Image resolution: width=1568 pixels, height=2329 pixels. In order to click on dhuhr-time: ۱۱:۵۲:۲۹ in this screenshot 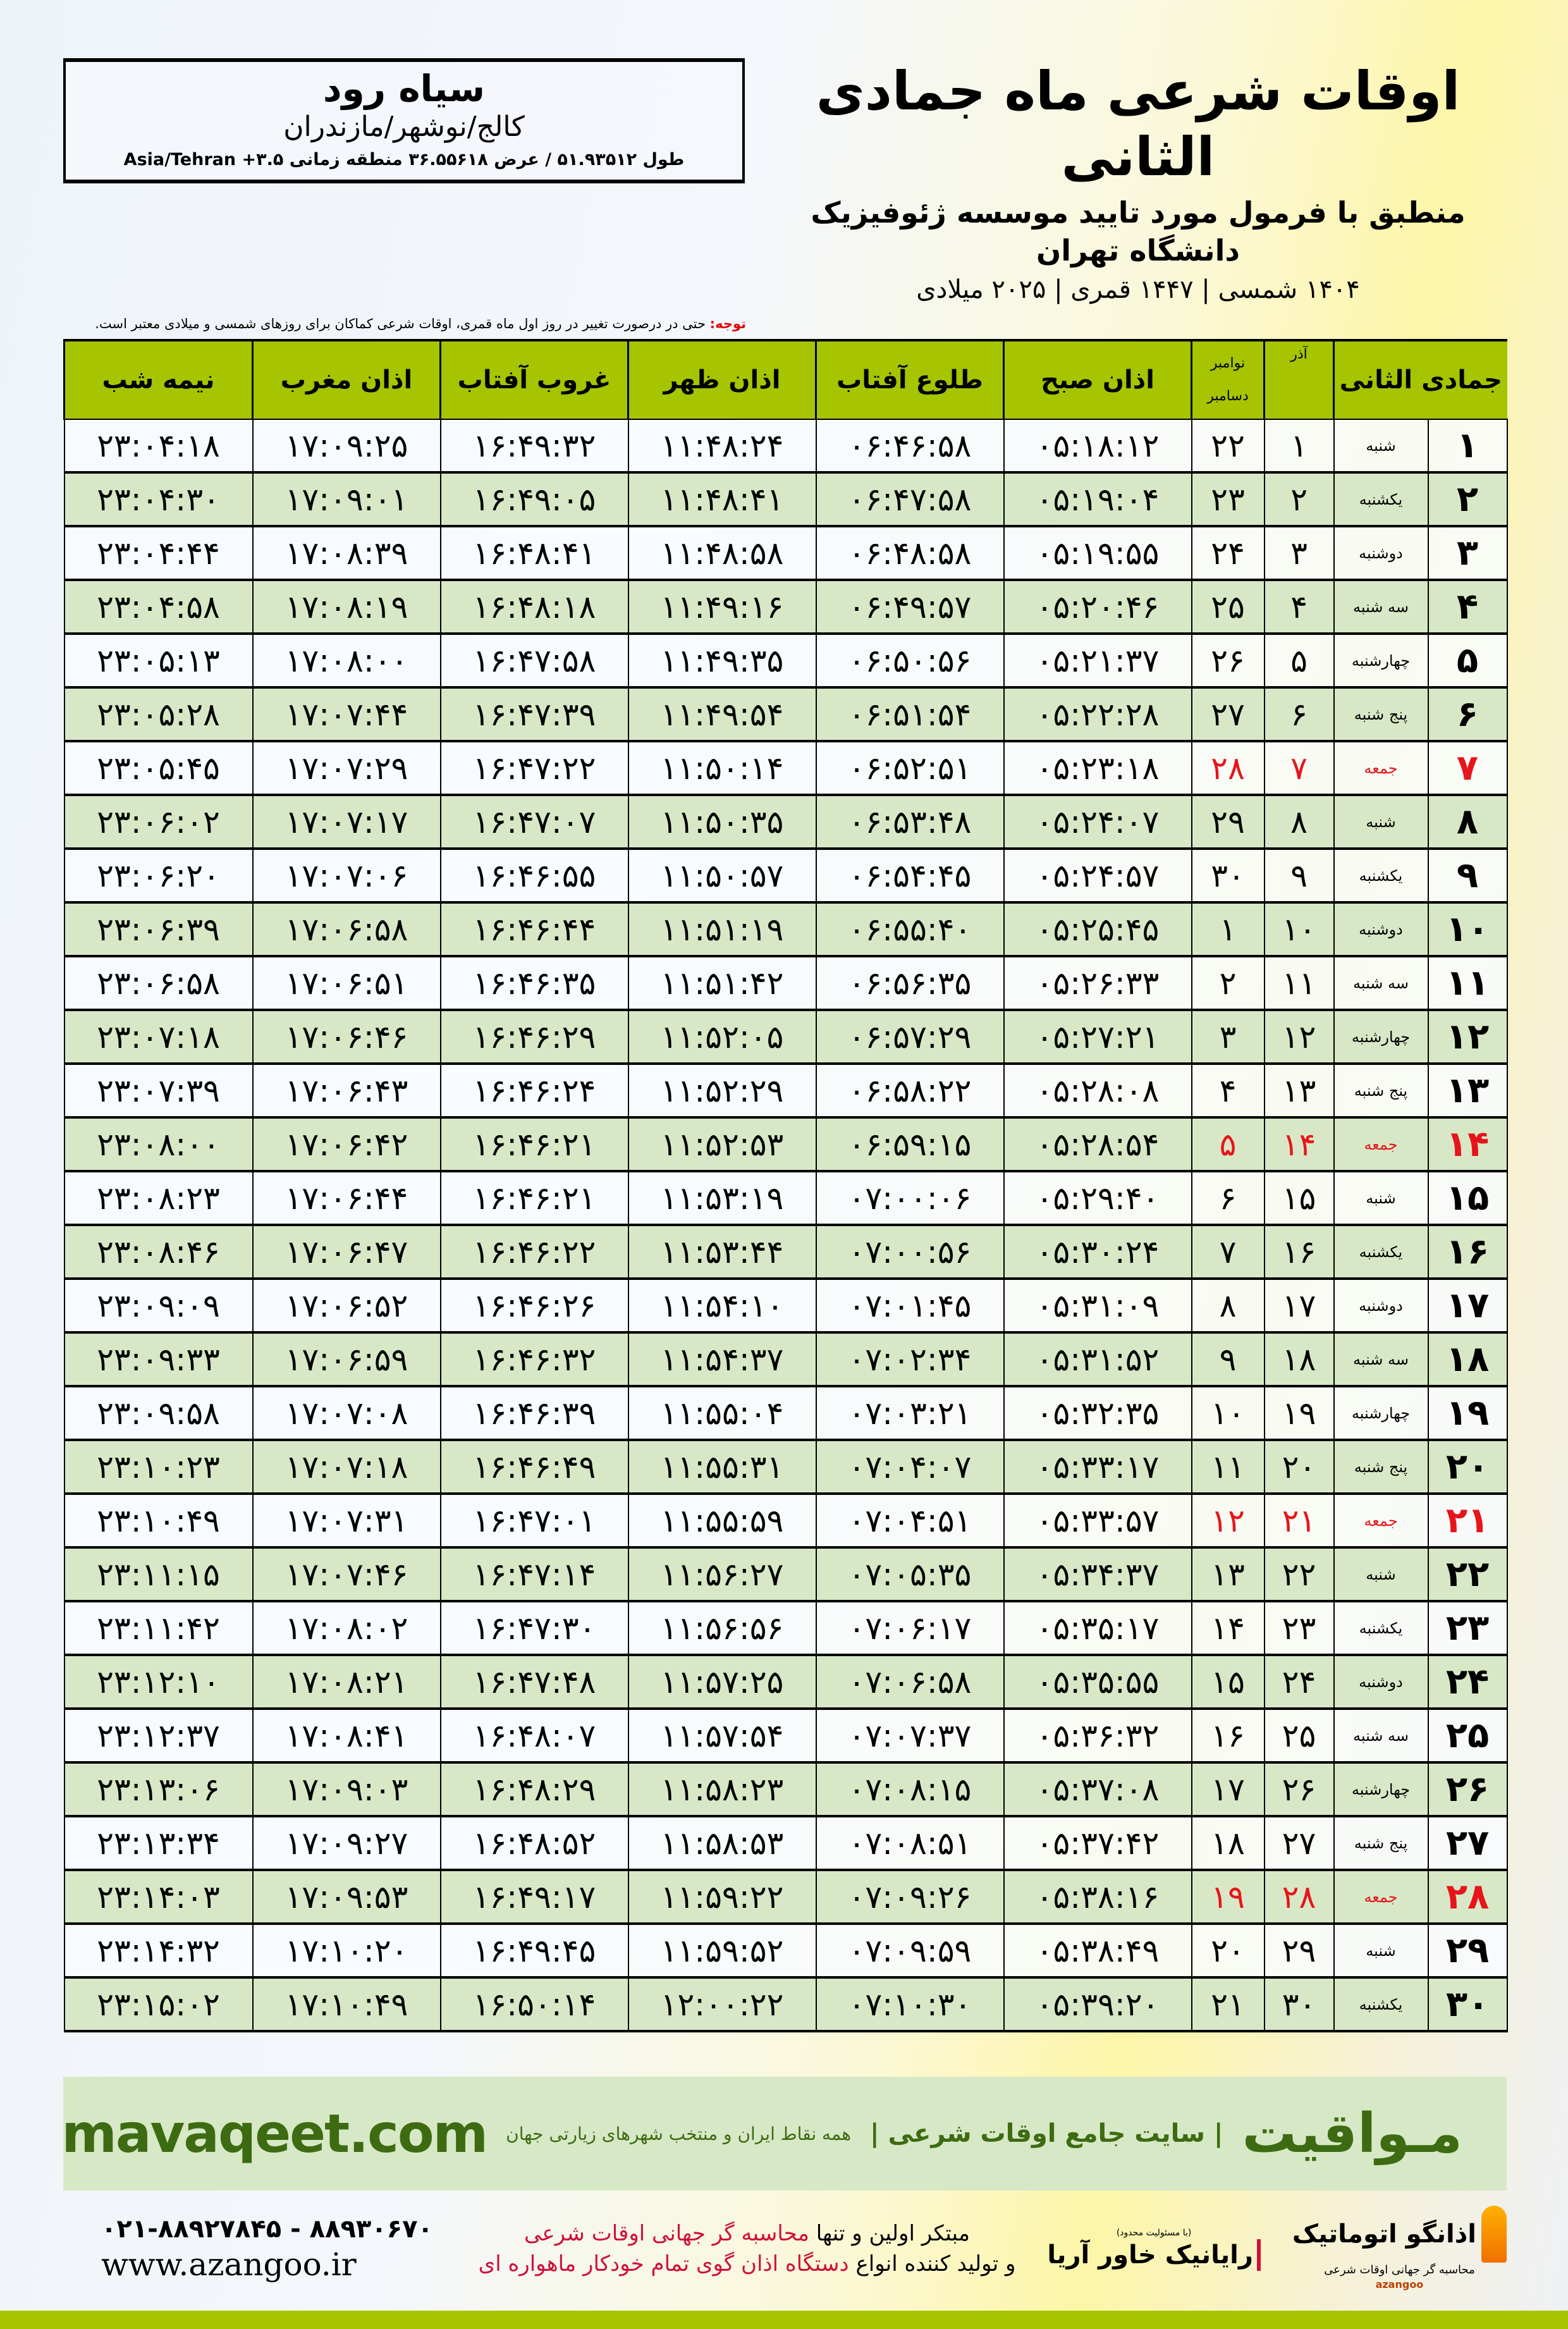, I will do `click(722, 1091)`.